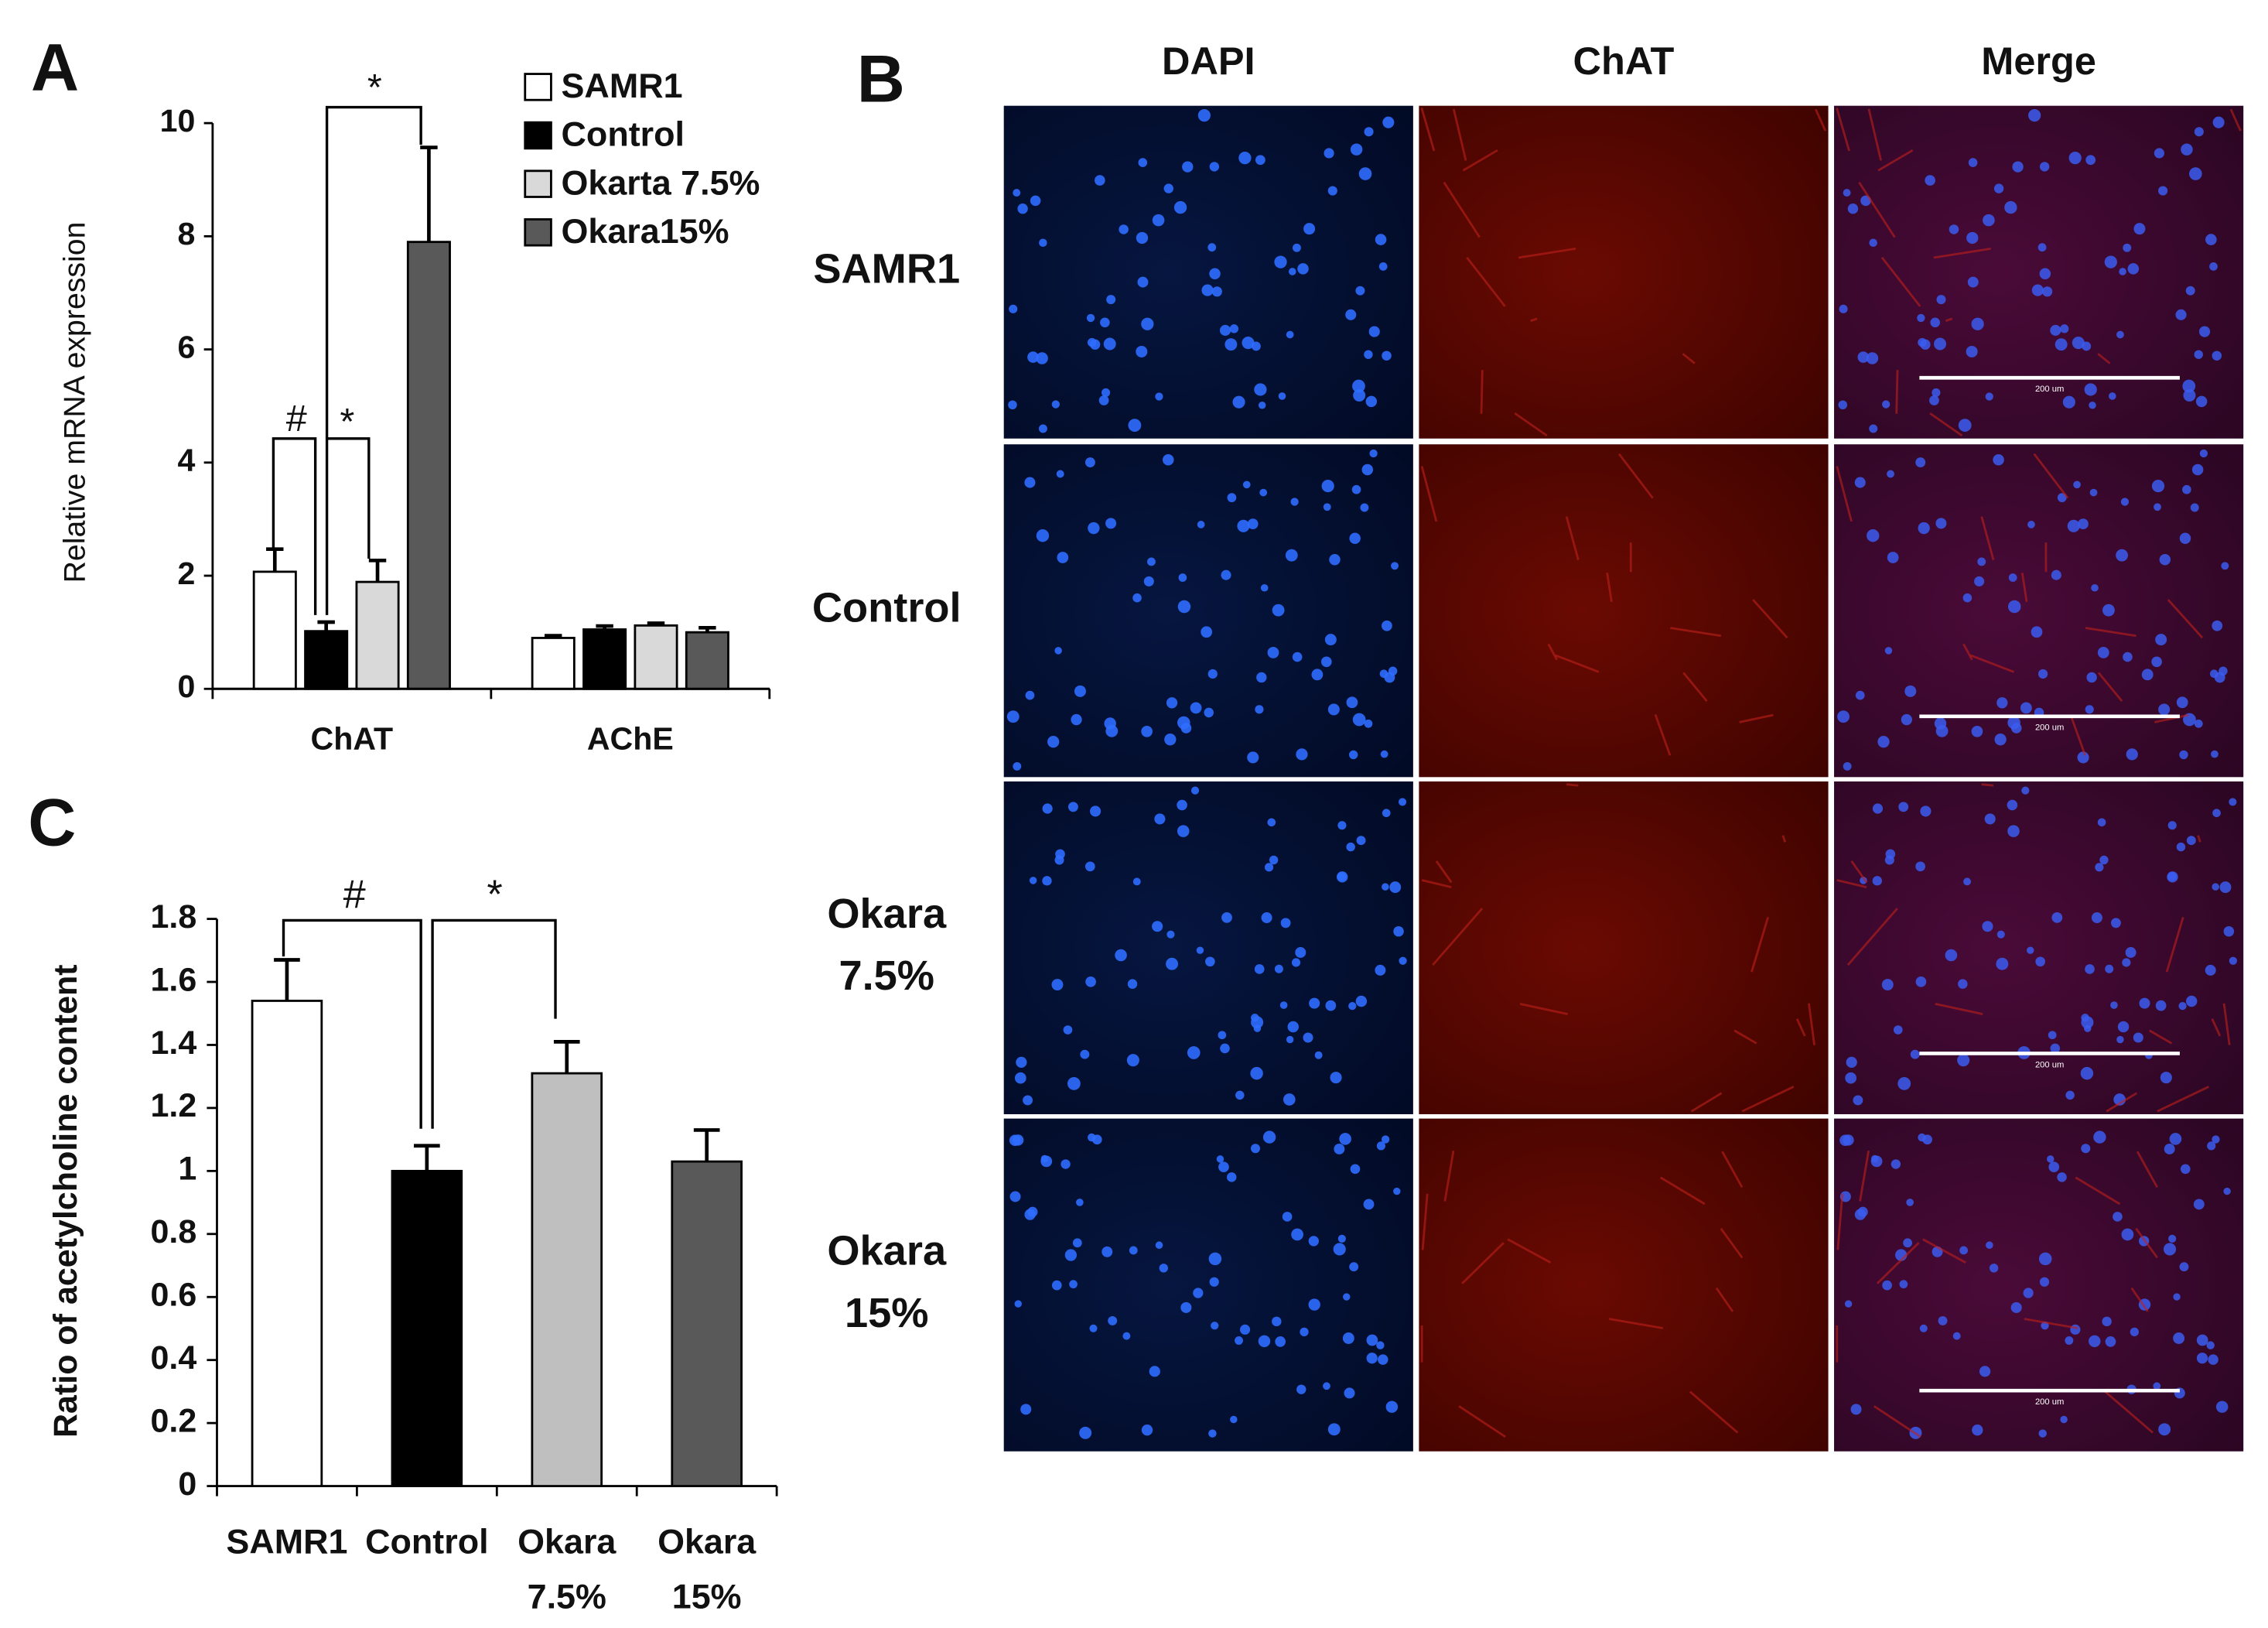 The image size is (2268, 1628). Describe the element at coordinates (174, 1295) in the screenshot. I see `y-tick-label: 0.6` at that location.